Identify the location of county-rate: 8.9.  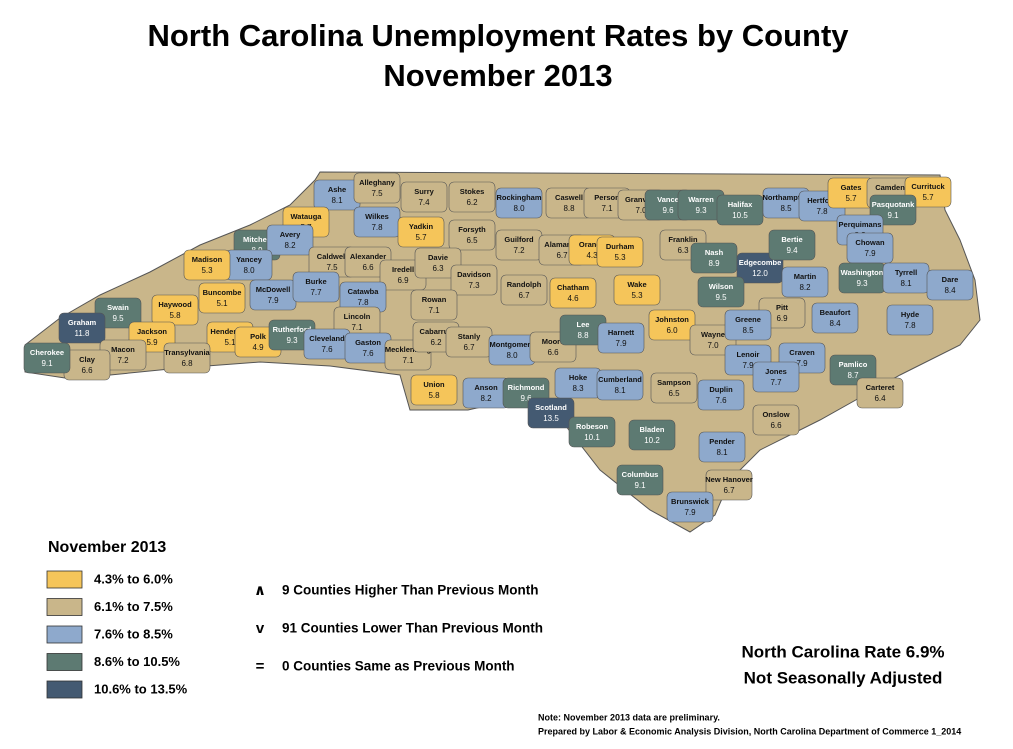
(714, 263).